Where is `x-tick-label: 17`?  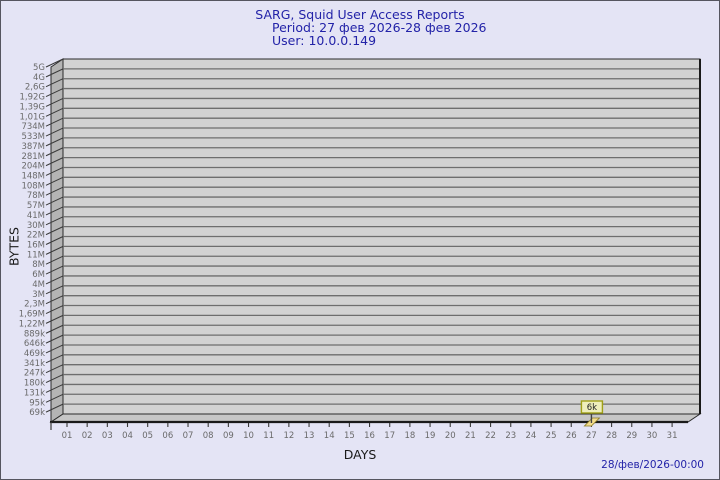 x-tick-label: 17 is located at coordinates (389, 436).